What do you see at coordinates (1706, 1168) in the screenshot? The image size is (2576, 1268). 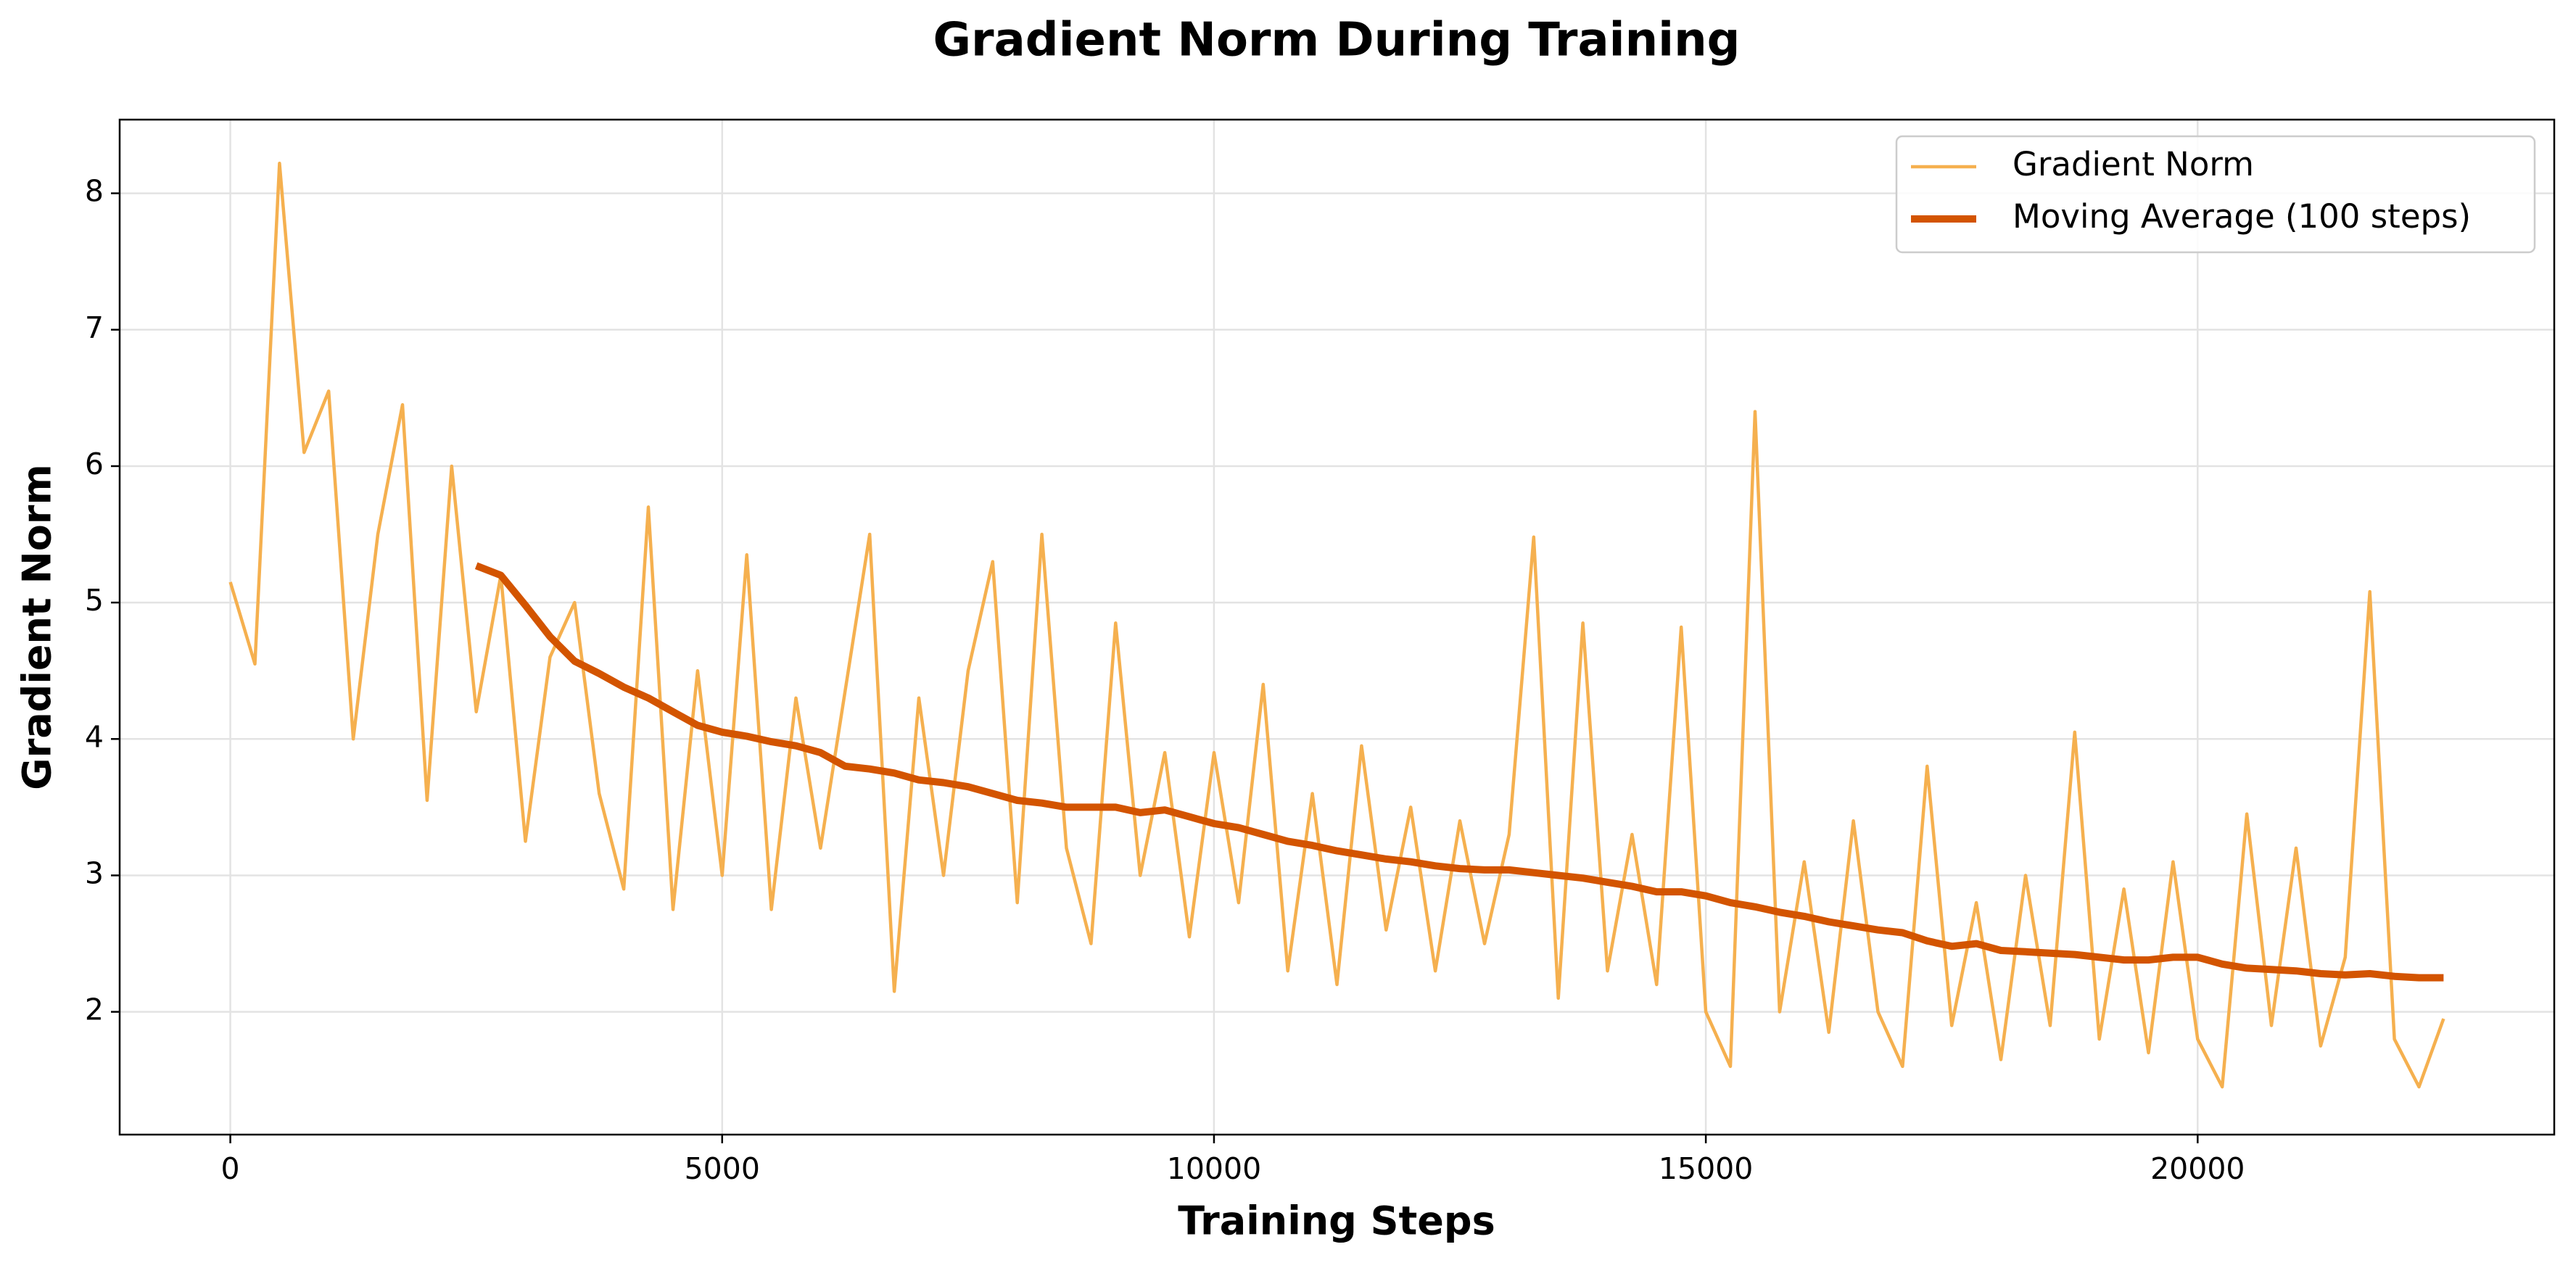 I see `x-tick-label: 15000` at bounding box center [1706, 1168].